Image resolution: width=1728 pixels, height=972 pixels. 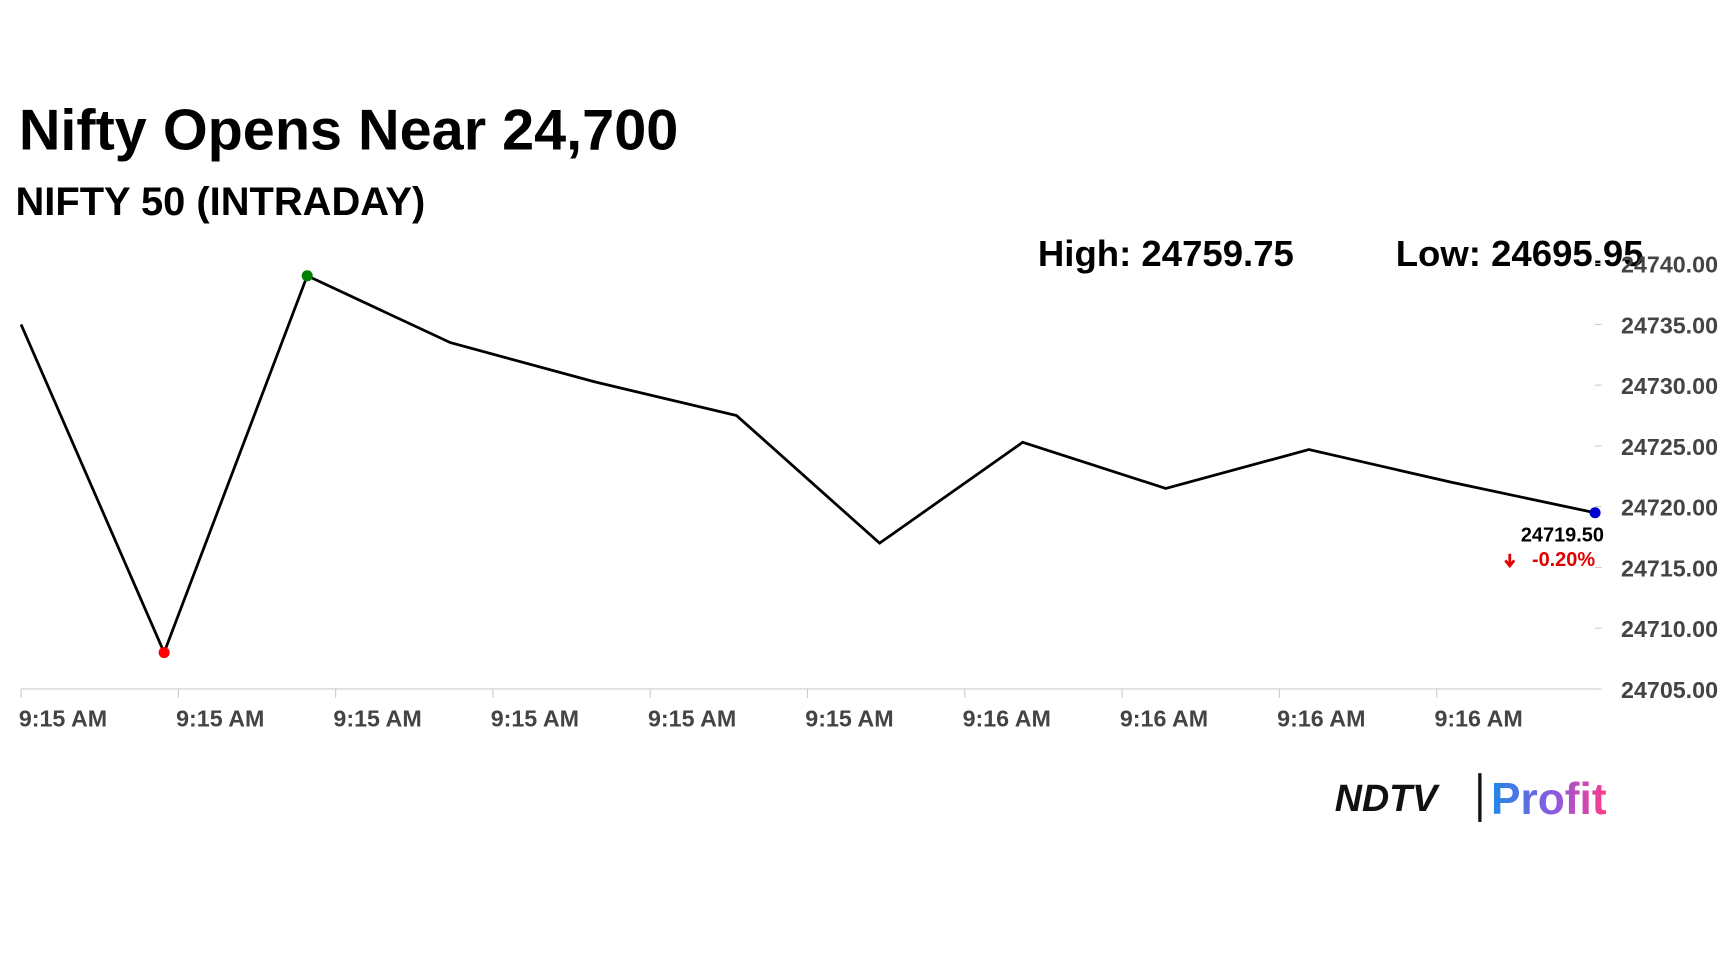 What do you see at coordinates (1669, 386) in the screenshot?
I see `y-tick-label: 24730.00` at bounding box center [1669, 386].